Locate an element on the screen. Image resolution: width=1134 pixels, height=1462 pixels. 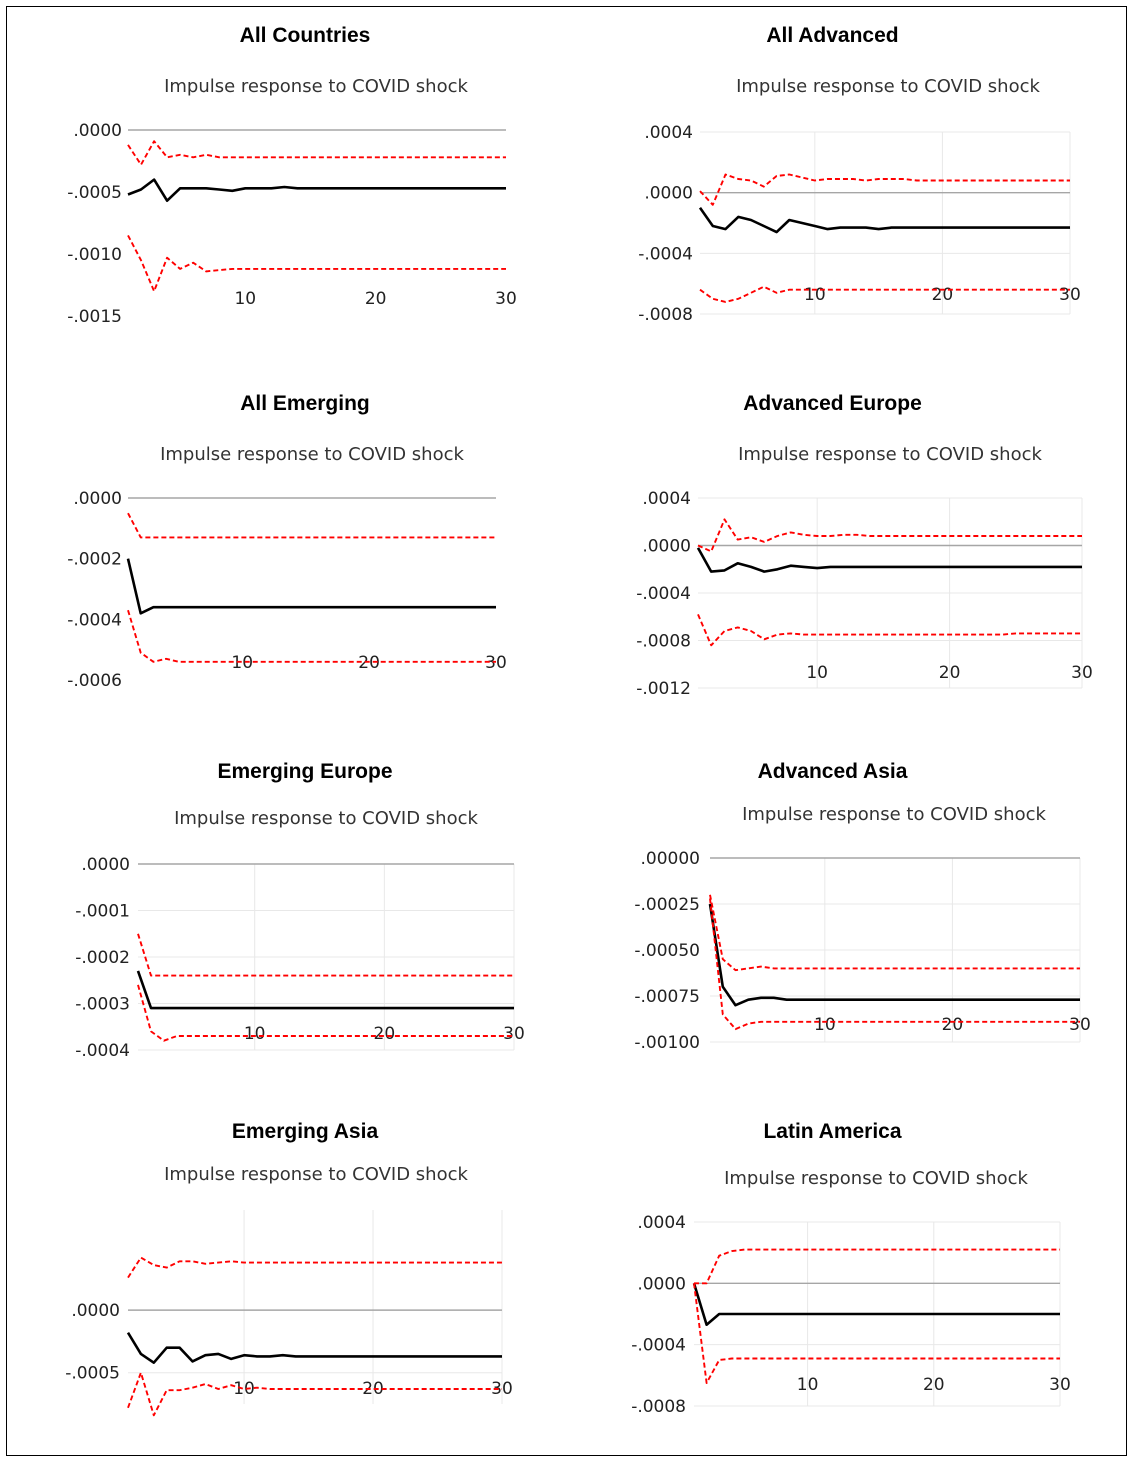
panel-title: Emerging Asia is located at coordinates (305, 1131).